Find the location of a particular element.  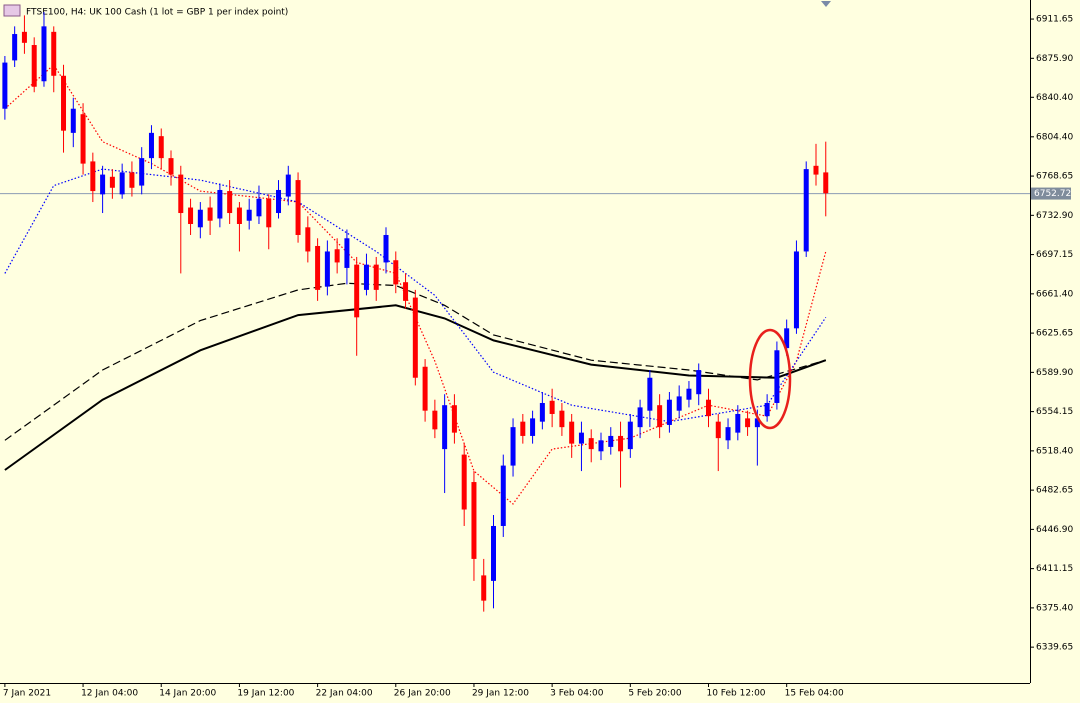

y-tick-label: 6875.90 is located at coordinates (1054, 59).